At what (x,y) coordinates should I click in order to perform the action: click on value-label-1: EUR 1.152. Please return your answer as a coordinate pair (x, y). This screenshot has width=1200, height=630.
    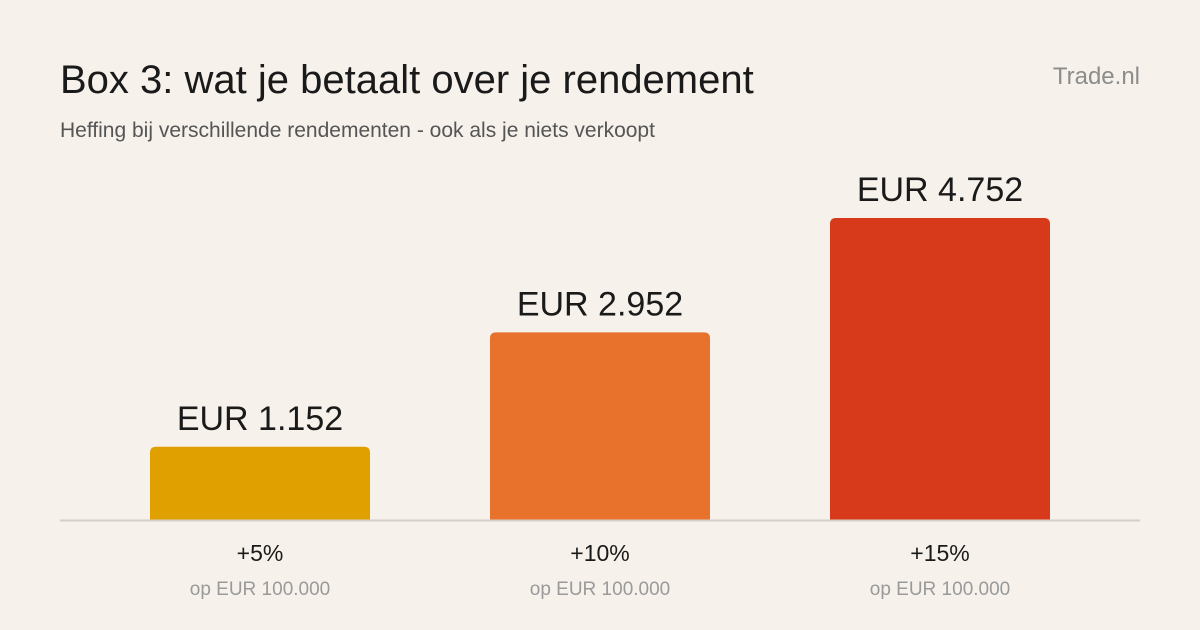
    Looking at the image, I should click on (260, 419).